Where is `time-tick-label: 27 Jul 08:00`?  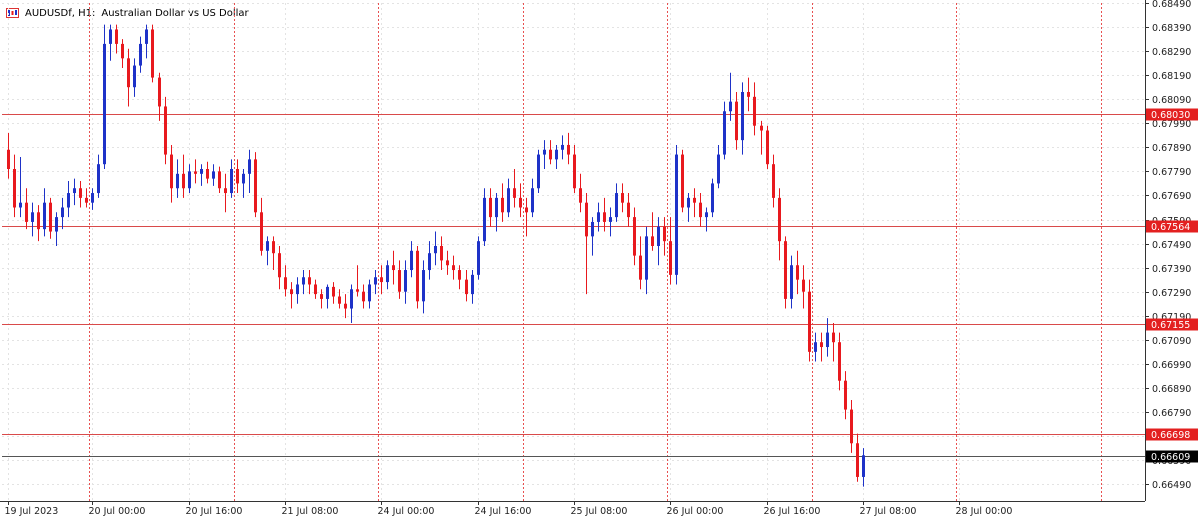
time-tick-label: 27 Jul 08:00 is located at coordinates (888, 511).